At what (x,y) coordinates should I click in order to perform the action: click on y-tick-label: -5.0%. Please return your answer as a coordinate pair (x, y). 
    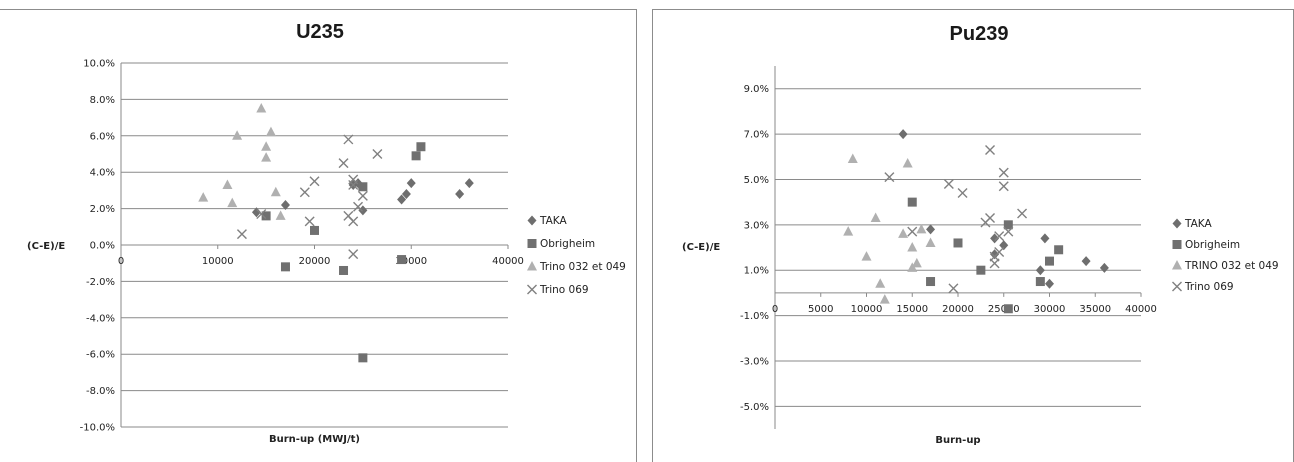
    Looking at the image, I should click on (754, 407).